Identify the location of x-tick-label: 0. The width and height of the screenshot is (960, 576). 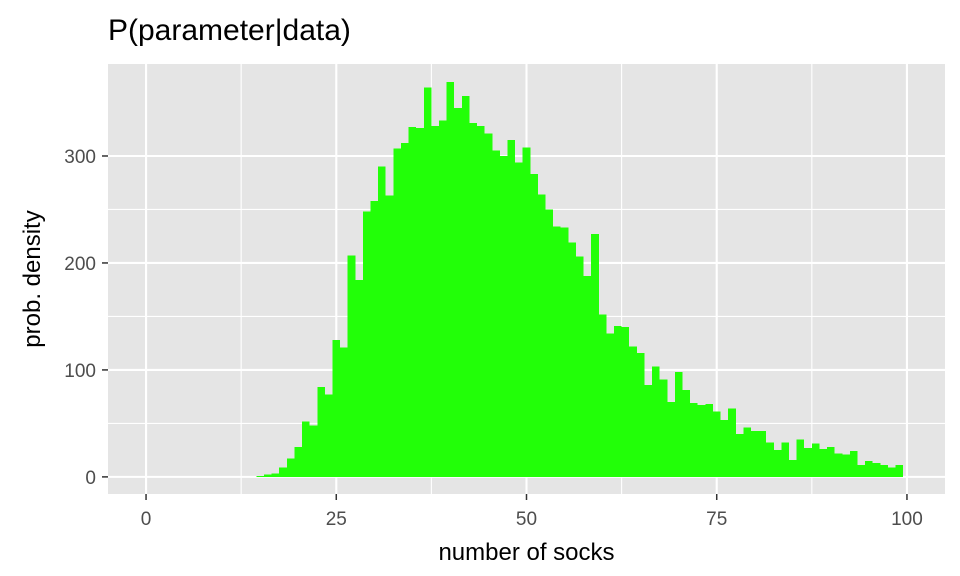
(146, 519).